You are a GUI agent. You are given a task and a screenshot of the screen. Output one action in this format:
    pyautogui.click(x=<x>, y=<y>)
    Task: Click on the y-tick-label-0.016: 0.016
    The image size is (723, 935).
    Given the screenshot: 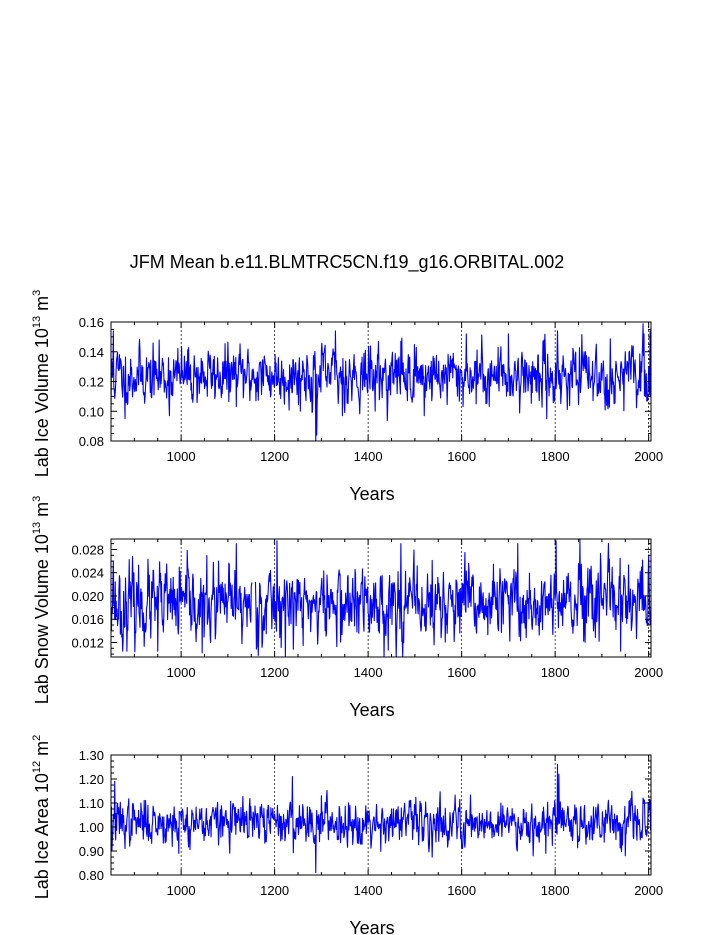 What is the action you would take?
    pyautogui.click(x=87, y=619)
    